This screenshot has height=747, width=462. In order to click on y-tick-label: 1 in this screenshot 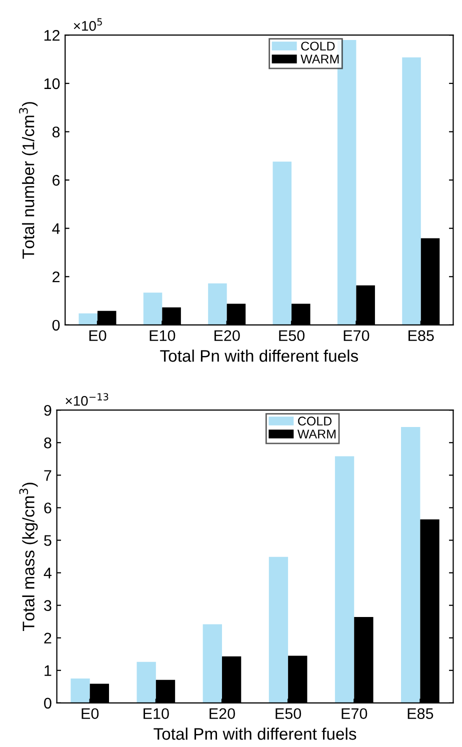, I will do `click(48, 670)`.